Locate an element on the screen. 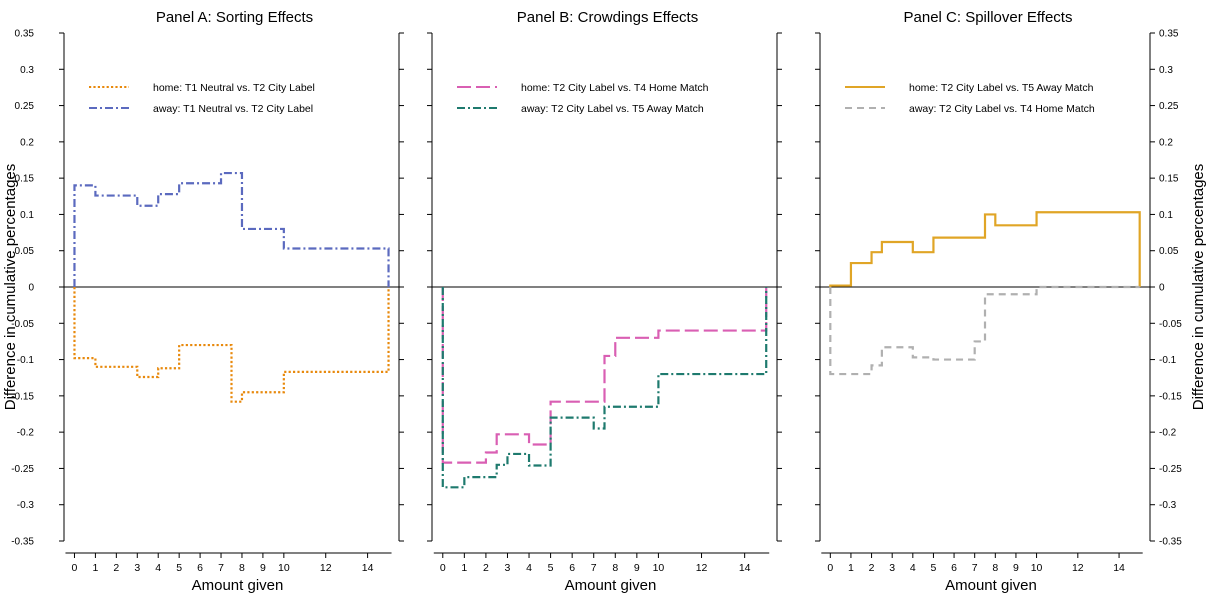 Image resolution: width=1207 pixels, height=602 pixels. legend-label: home: T1 Neutral vs. T2 City Label is located at coordinates (234, 88).